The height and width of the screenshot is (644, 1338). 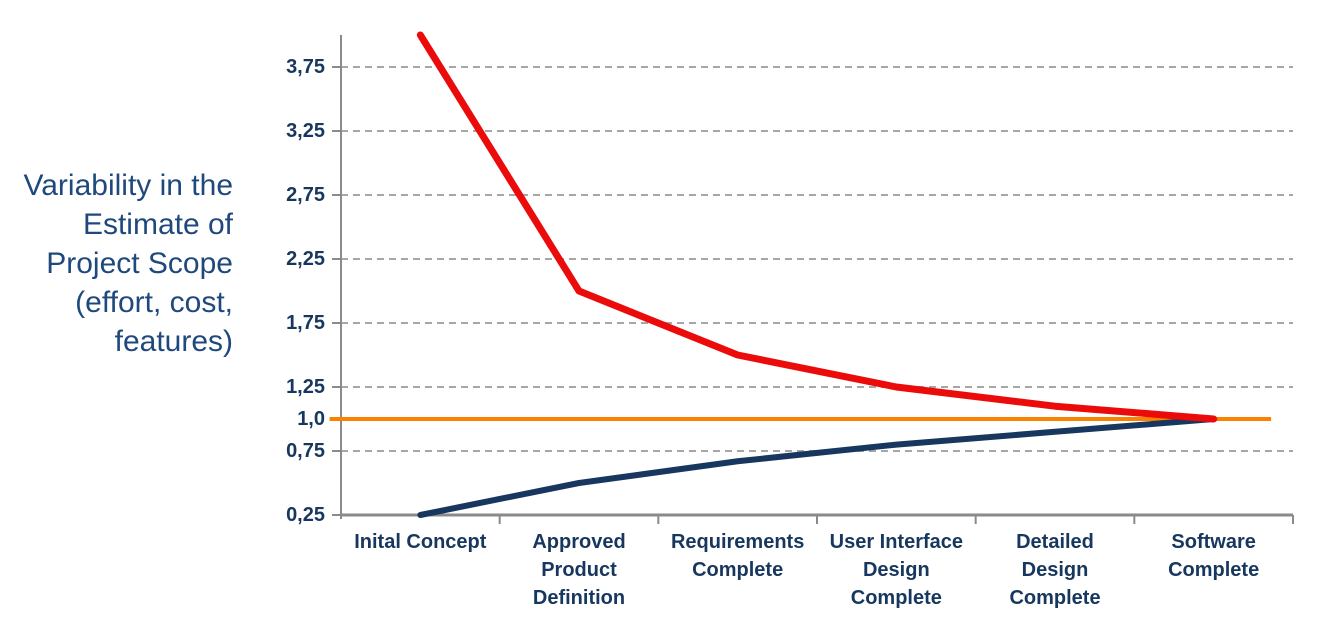 What do you see at coordinates (157, 224) in the screenshot?
I see `y-axis-title-line: Estimate of` at bounding box center [157, 224].